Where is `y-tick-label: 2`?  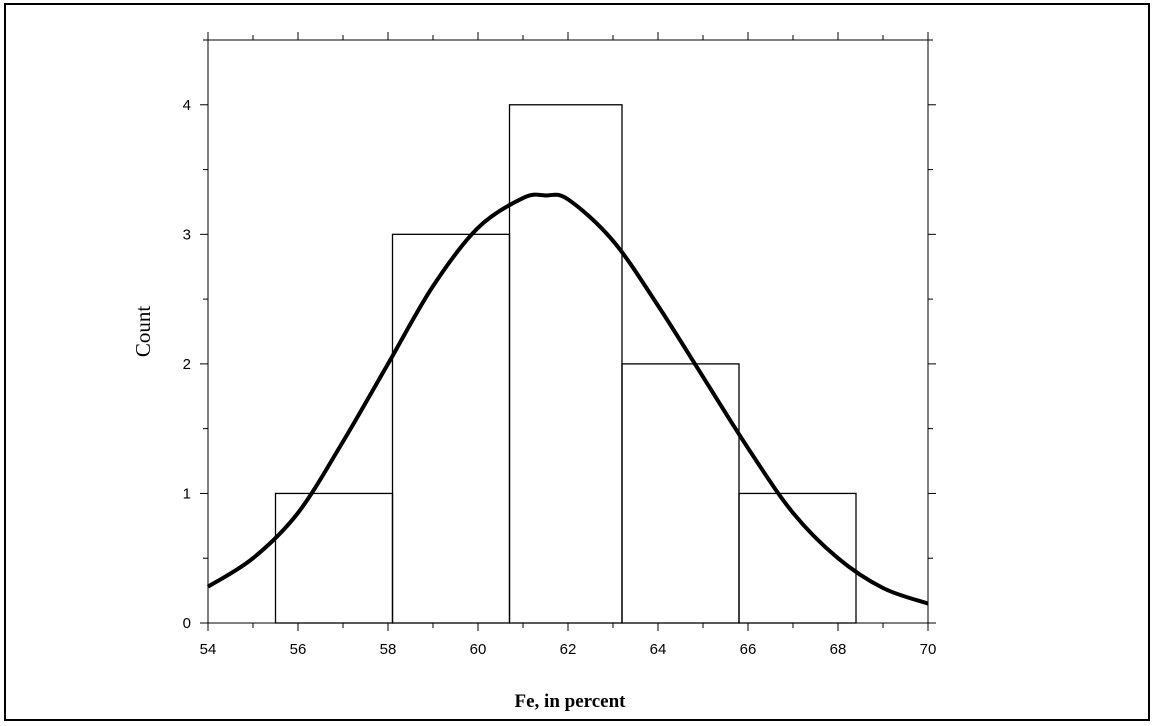 y-tick-label: 2 is located at coordinates (187, 364).